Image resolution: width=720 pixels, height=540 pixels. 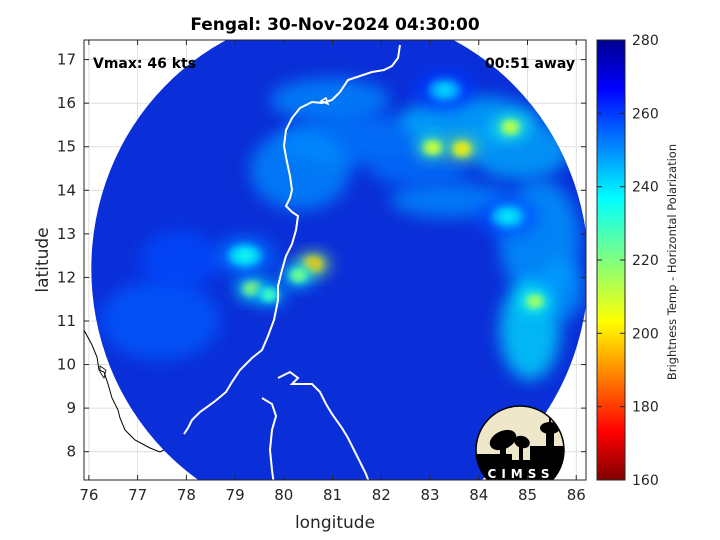 I want to click on chart-title: Fengal: 30-Nov-2024 04:30:00, so click(x=334, y=25).